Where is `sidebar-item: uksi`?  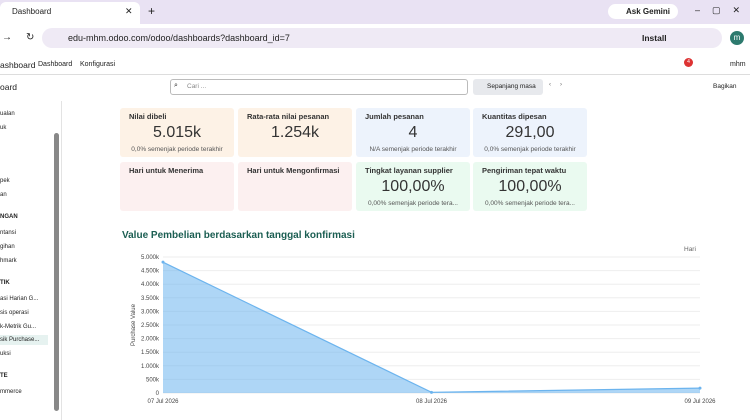 sidebar-item: uksi is located at coordinates (5, 354).